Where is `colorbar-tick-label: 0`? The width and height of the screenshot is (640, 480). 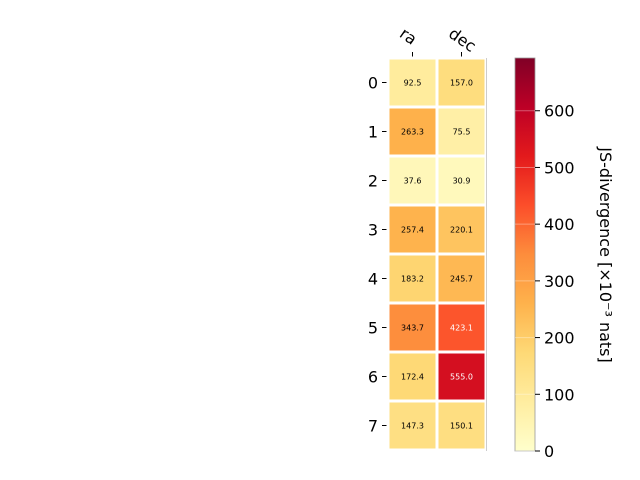 colorbar-tick-label: 0 is located at coordinates (549, 451).